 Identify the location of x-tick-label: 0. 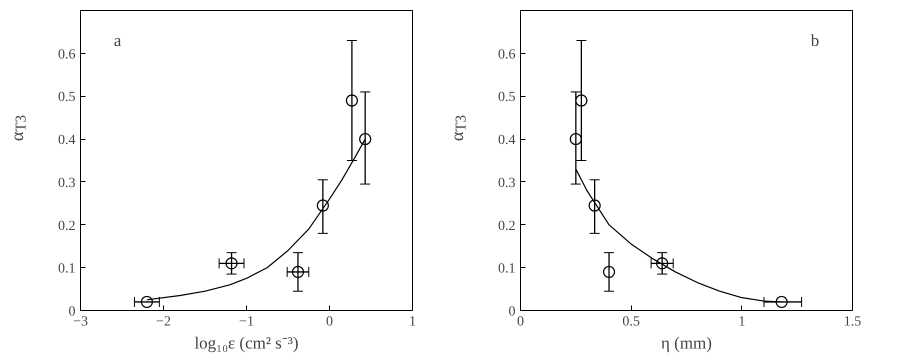
(329, 322).